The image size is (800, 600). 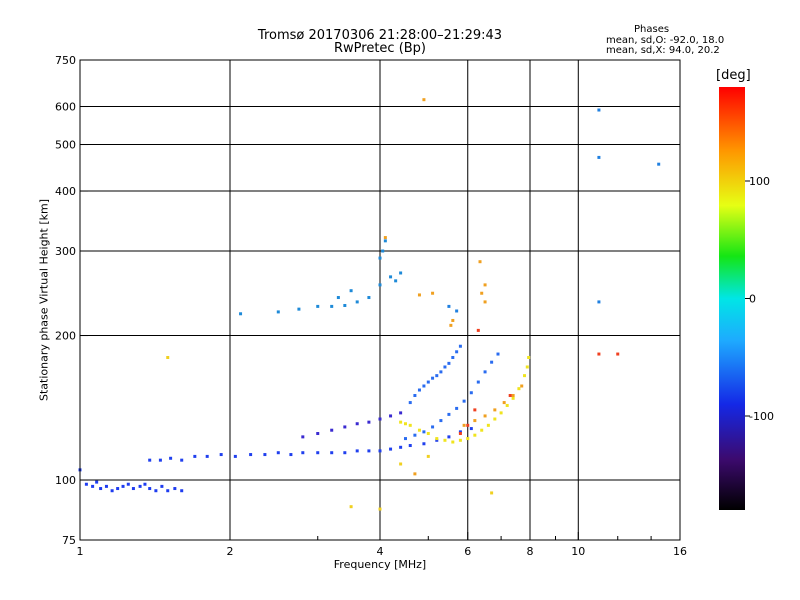 I want to click on chart-title: Tromsø 20170306 21:28:00–21:29:43, so click(x=380, y=35).